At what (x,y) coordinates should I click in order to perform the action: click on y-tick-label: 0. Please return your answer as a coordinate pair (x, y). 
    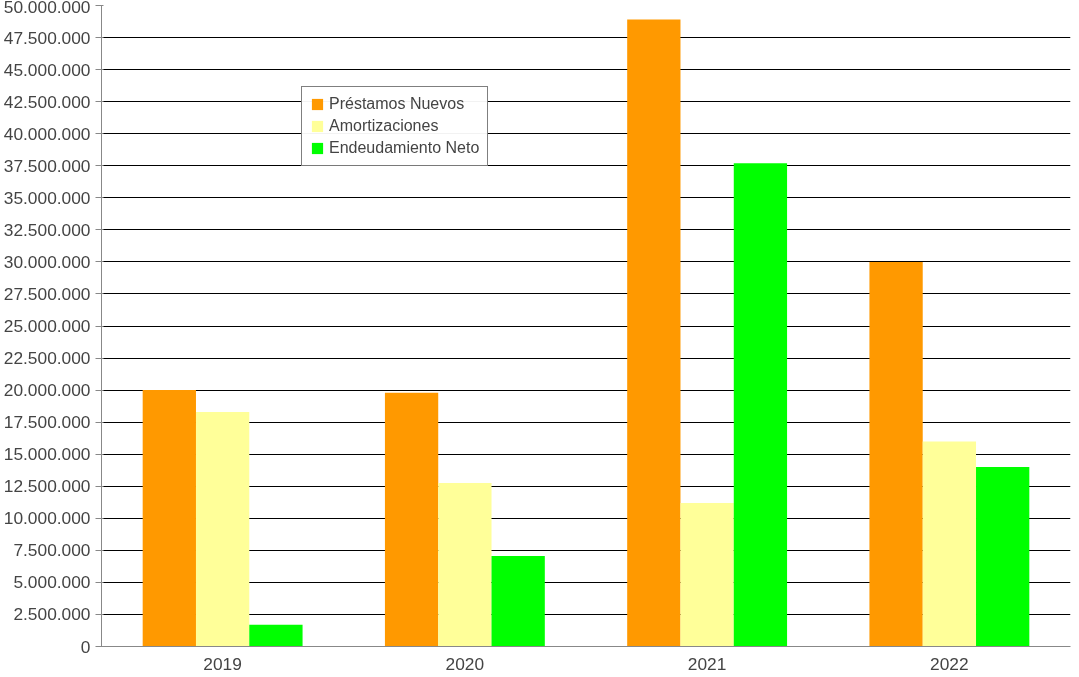
    Looking at the image, I should click on (85, 646).